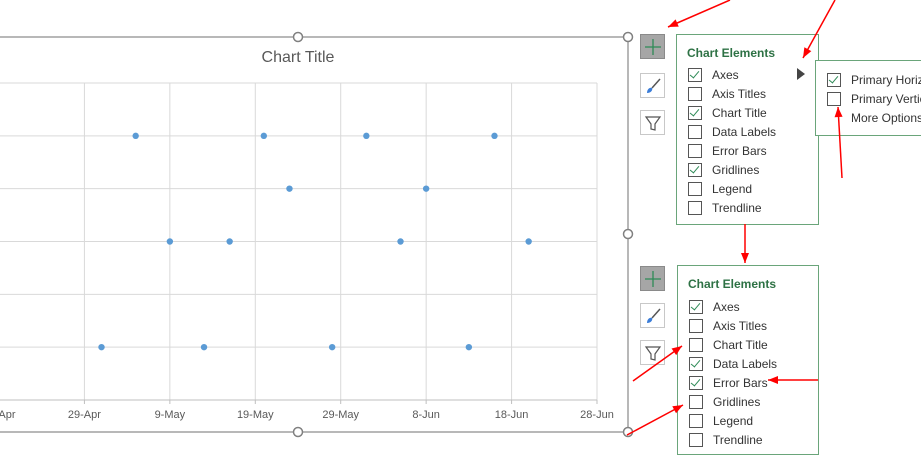  What do you see at coordinates (84, 415) in the screenshot?
I see `x-tick-label: 29-Apr` at bounding box center [84, 415].